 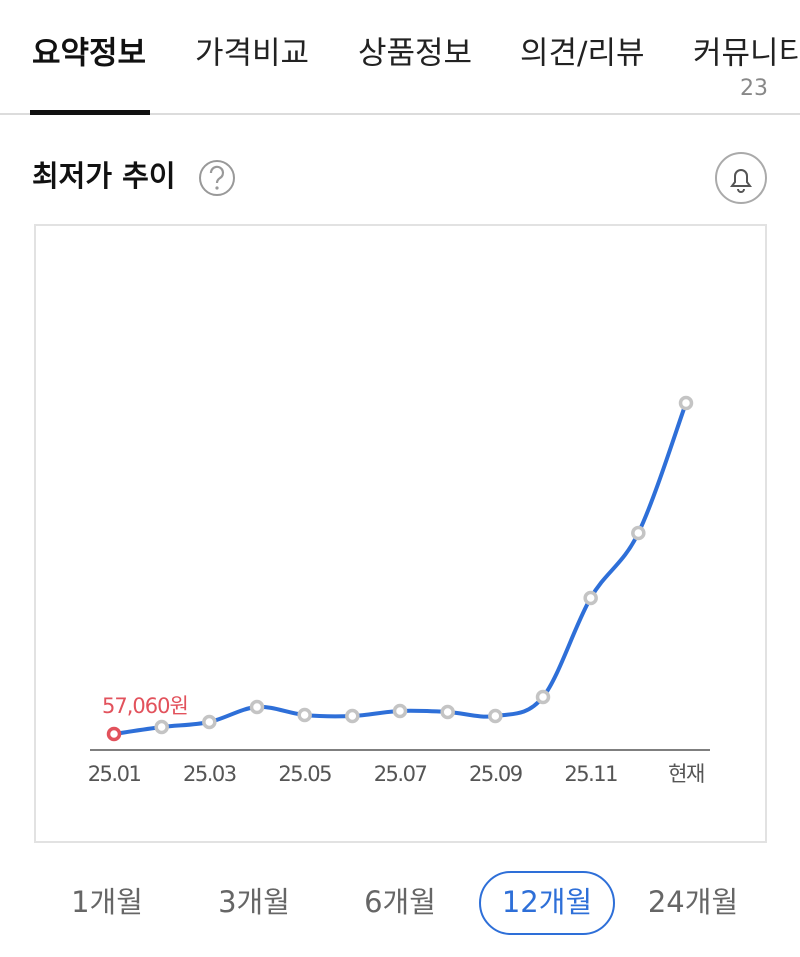 I want to click on section-title: 최저가 추이, so click(x=104, y=176).